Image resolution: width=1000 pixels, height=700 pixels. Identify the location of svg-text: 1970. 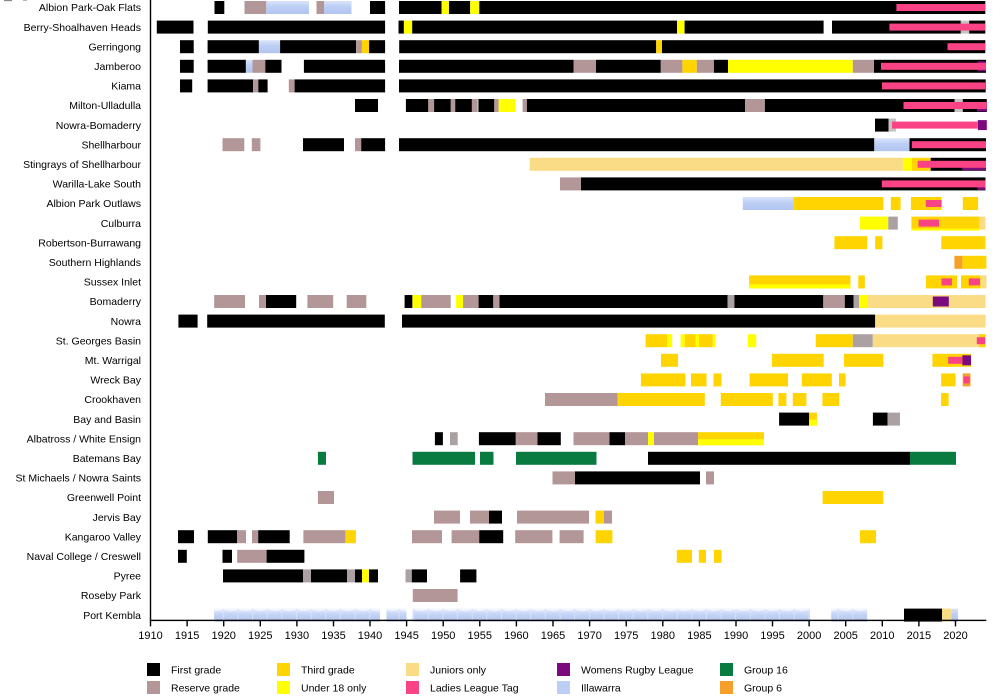
(589, 636).